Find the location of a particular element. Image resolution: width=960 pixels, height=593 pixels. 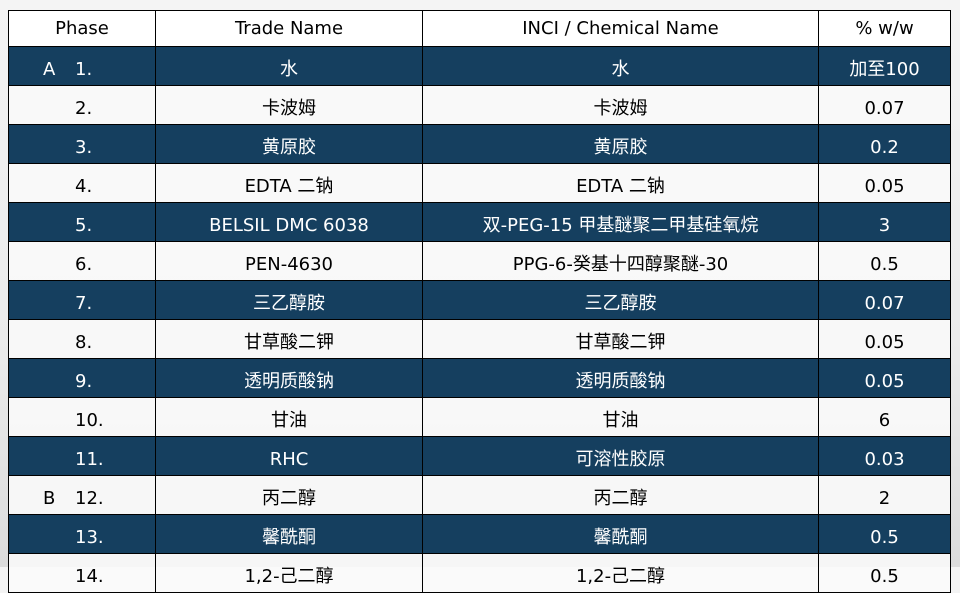

phase-cell: 11. is located at coordinates (82, 456).